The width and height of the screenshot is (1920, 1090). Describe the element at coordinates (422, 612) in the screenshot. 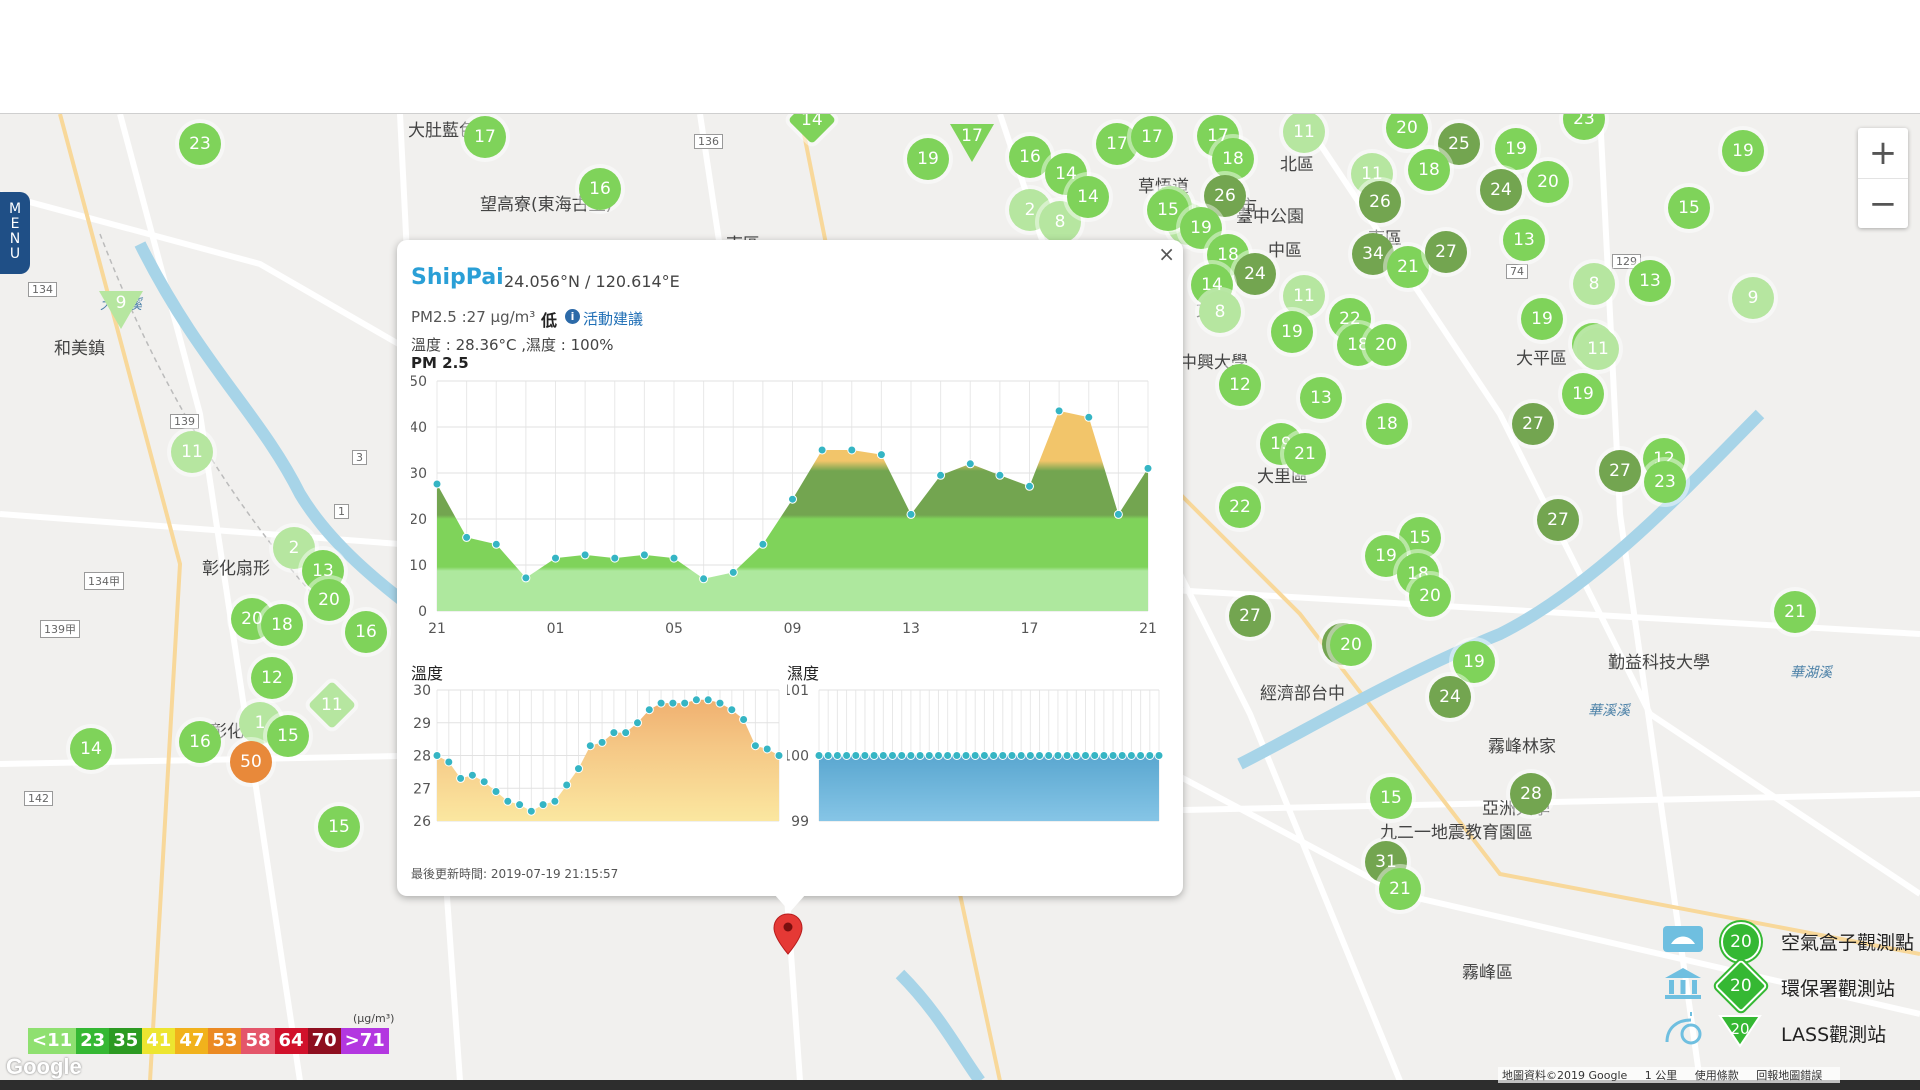

I see `y-tick-label: 0` at that location.